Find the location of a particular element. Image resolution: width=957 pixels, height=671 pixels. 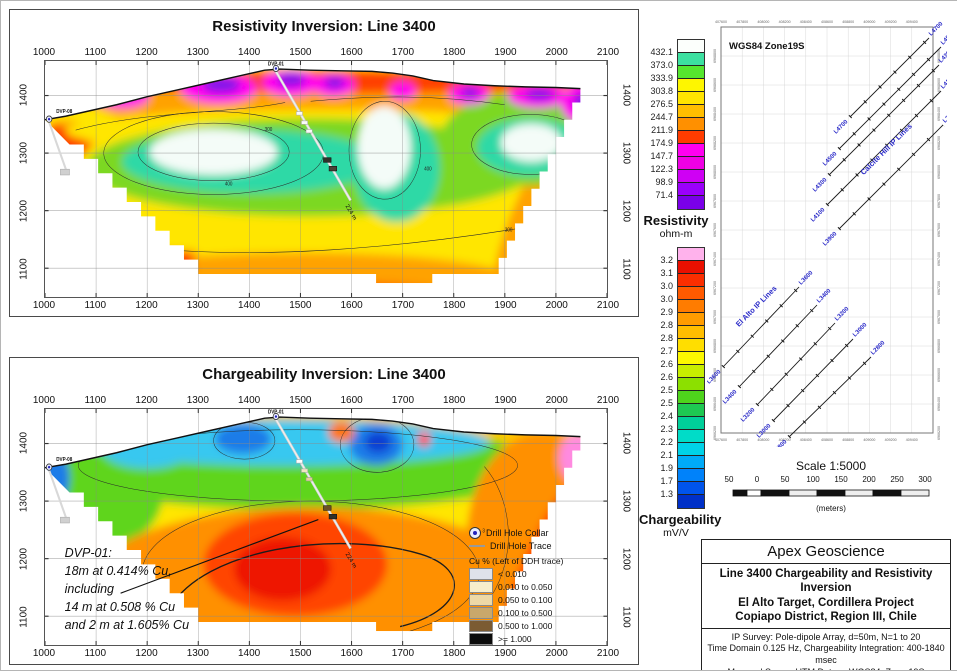

svg-text: 6967400 is located at coordinates (939, 259).